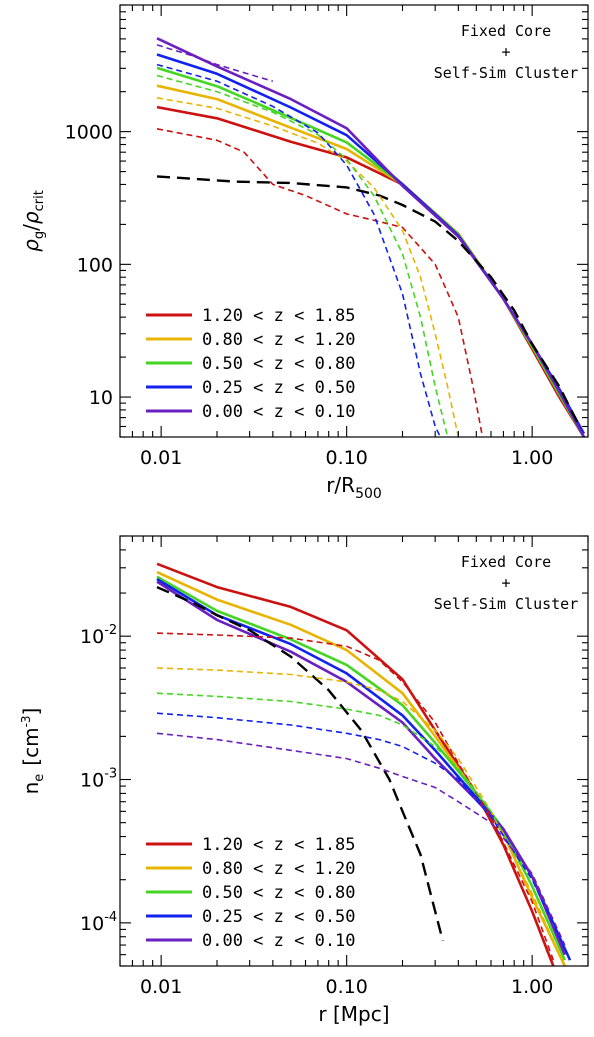  I want to click on y-label-sub-g: g, so click(39, 235).